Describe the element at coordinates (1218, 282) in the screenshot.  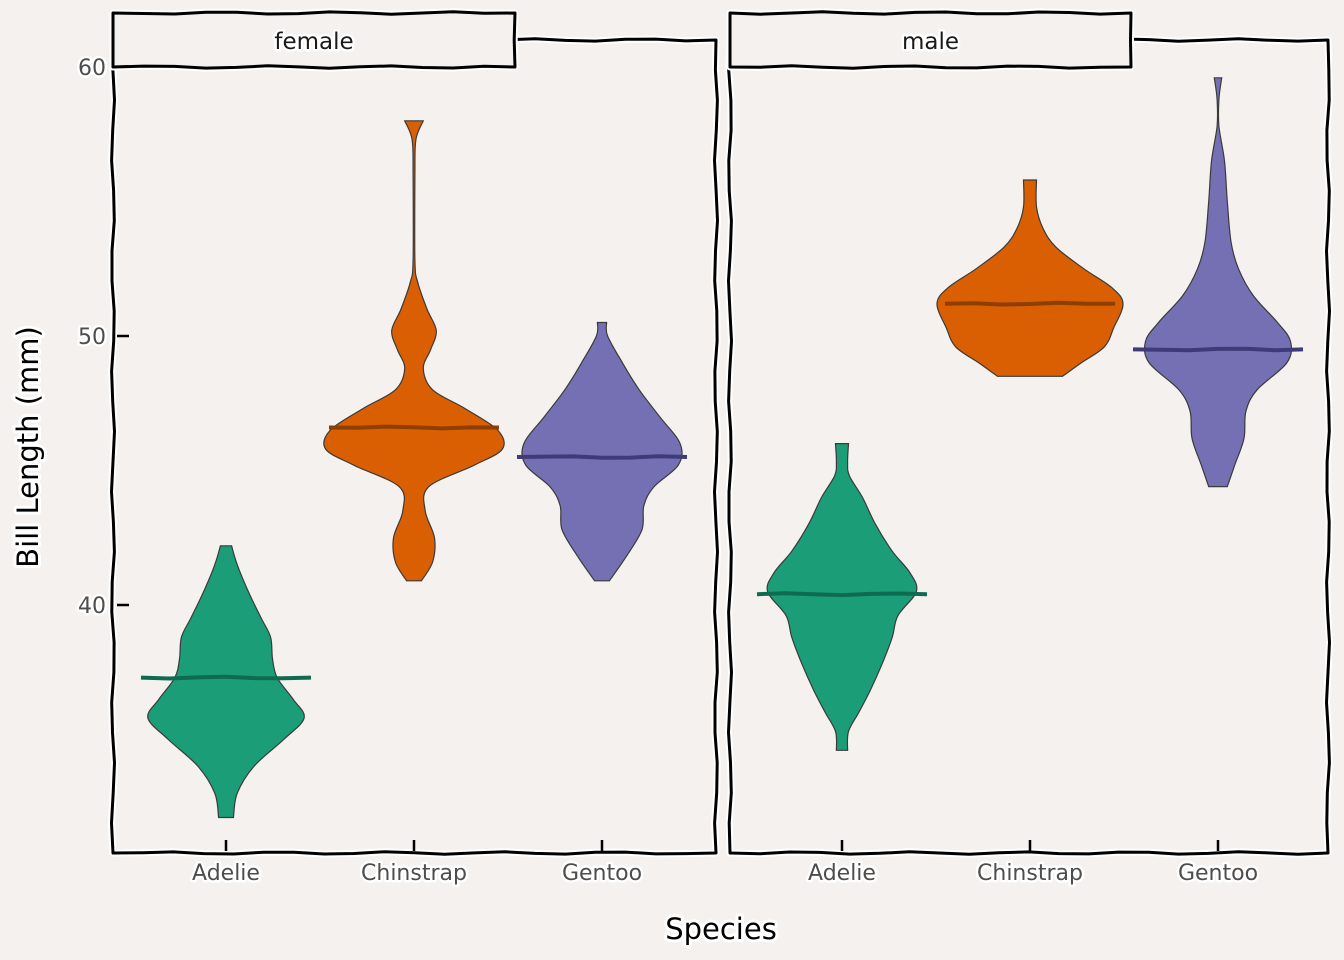
I see `violin-male-gentoo` at that location.